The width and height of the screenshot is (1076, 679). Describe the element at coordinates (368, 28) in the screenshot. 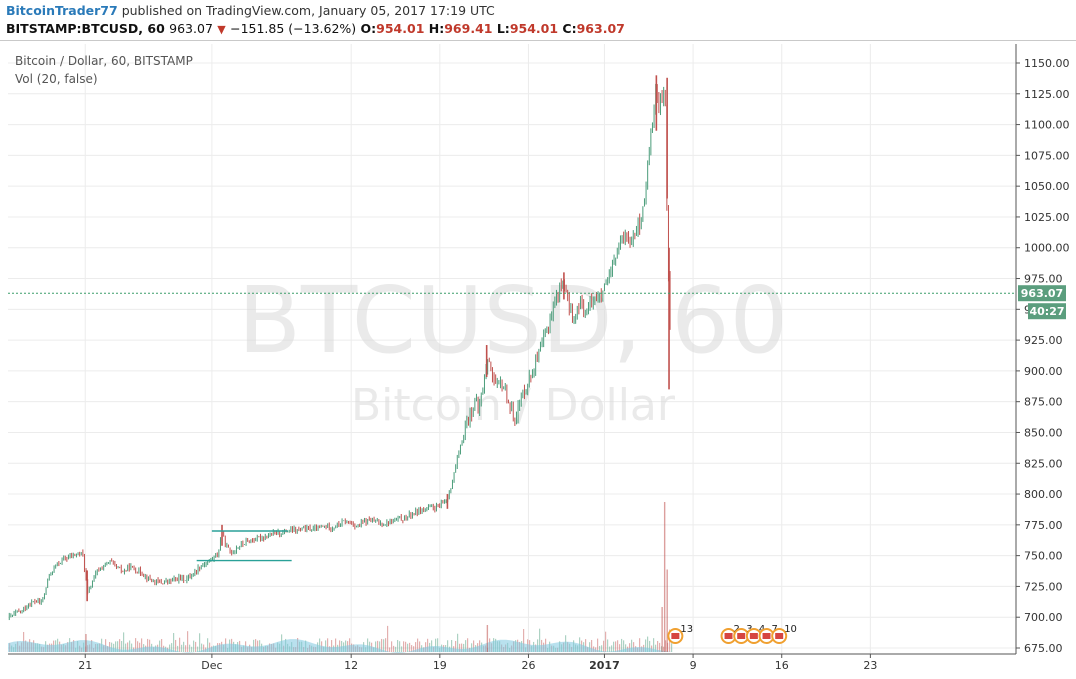

I see `open-label: O:` at that location.